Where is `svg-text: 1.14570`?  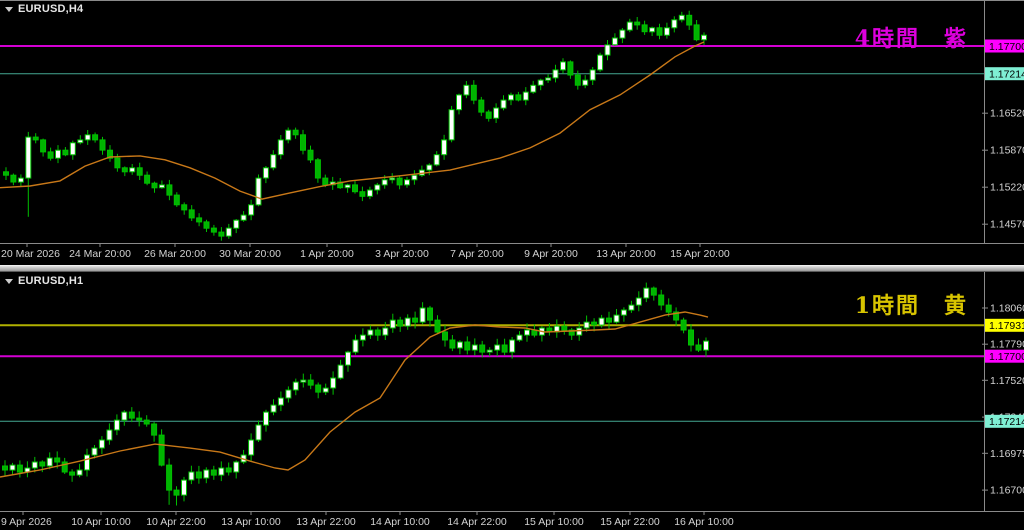 svg-text: 1.14570 is located at coordinates (1007, 225).